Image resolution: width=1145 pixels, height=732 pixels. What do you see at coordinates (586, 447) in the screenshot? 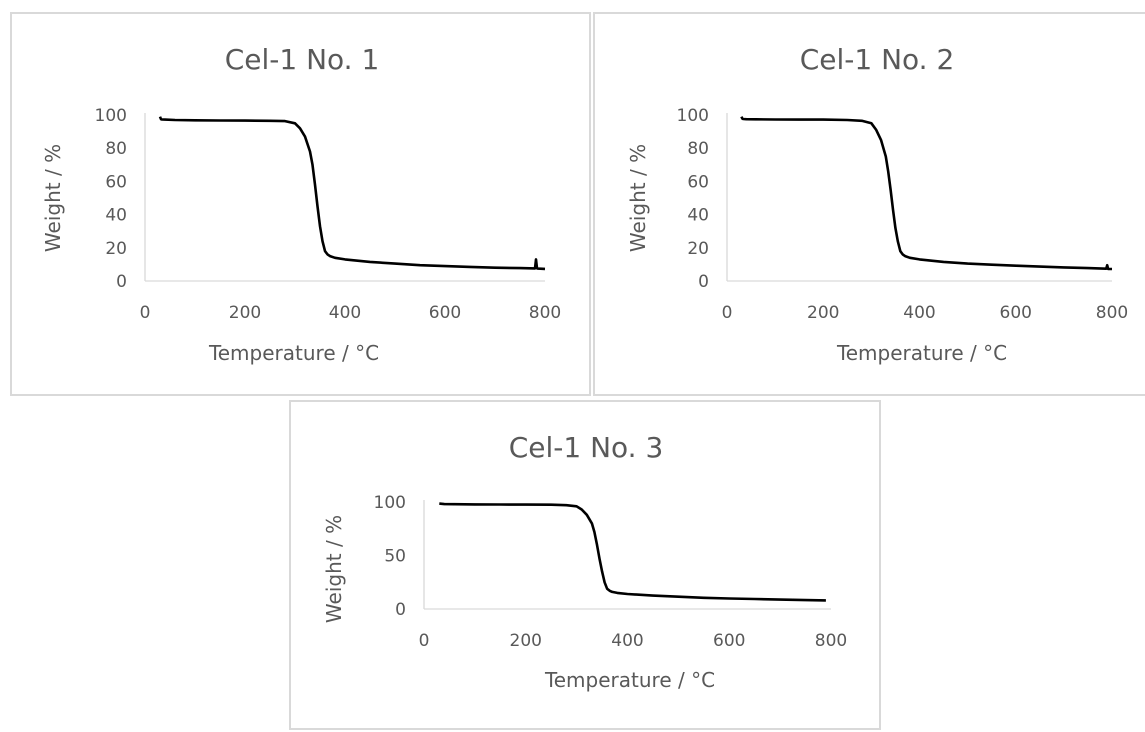
I see `chart-title: Cel-1 No. 3` at bounding box center [586, 447].